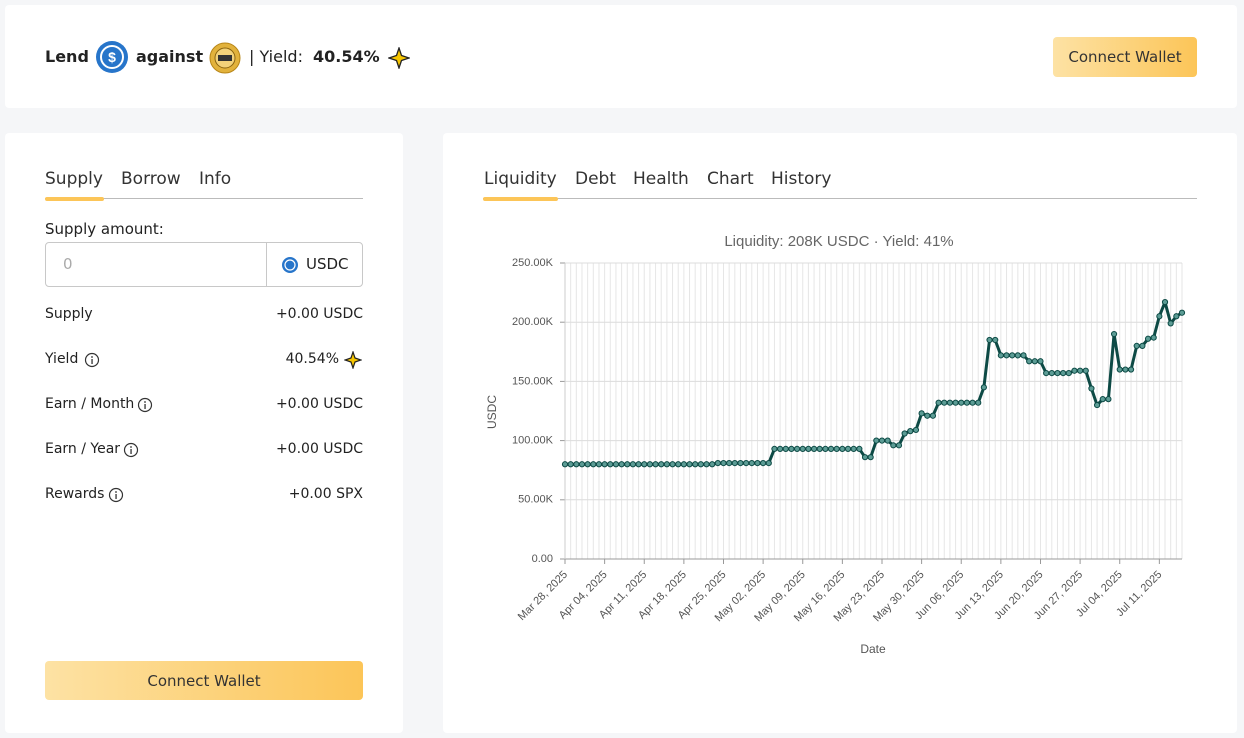 The height and width of the screenshot is (738, 1244). I want to click on sparkle-icon, so click(353, 360).